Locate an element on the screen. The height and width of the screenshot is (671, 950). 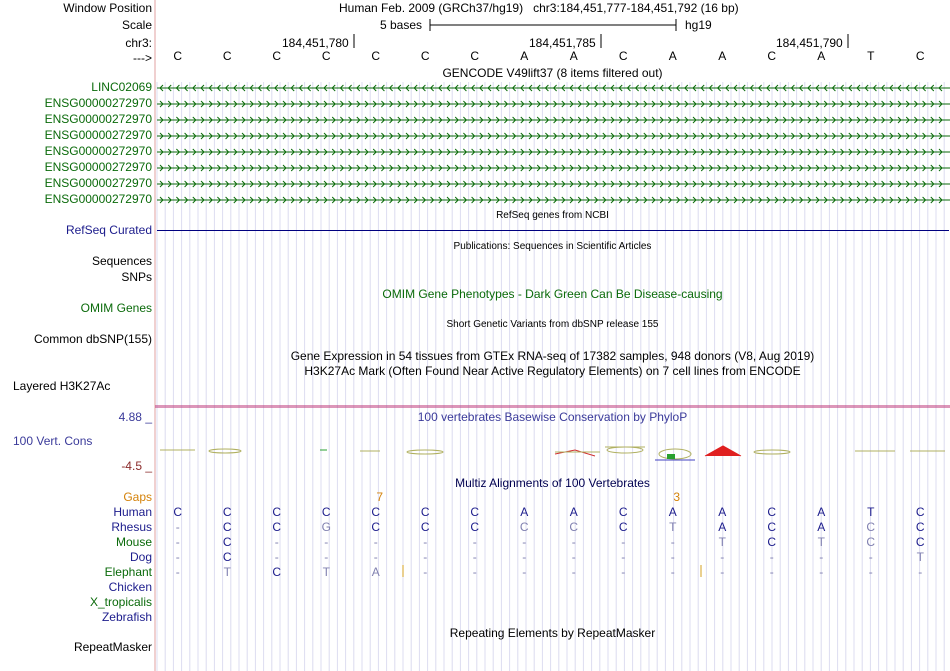
refseq-title: RefSeq genes from NCBI is located at coordinates (552, 215).